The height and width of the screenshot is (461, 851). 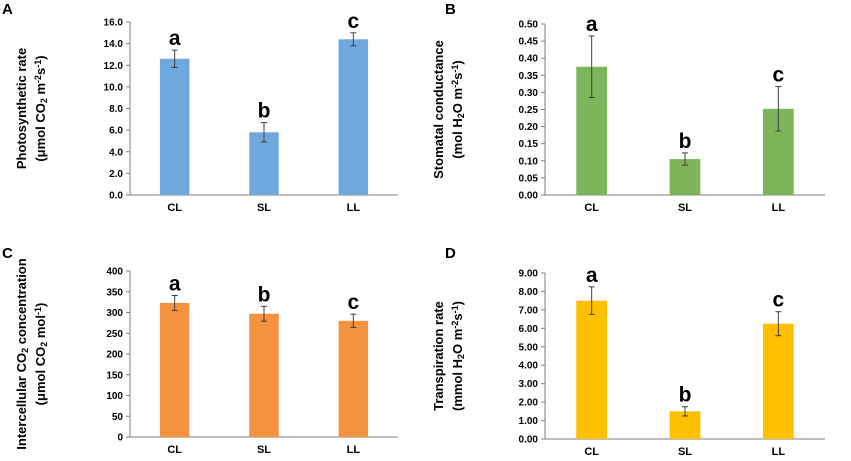 What do you see at coordinates (438, 109) in the screenshot?
I see `y-axis-label: Stomatal conductance` at bounding box center [438, 109].